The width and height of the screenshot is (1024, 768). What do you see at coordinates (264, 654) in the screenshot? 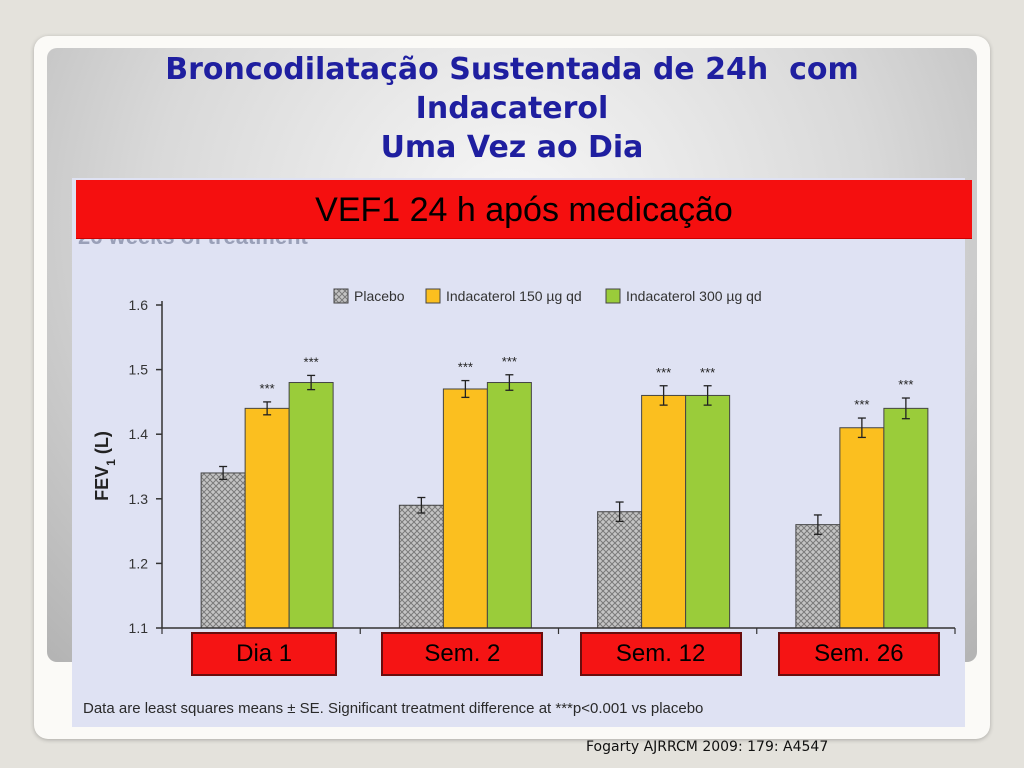
I see `category-label: Dia 1` at bounding box center [264, 654].